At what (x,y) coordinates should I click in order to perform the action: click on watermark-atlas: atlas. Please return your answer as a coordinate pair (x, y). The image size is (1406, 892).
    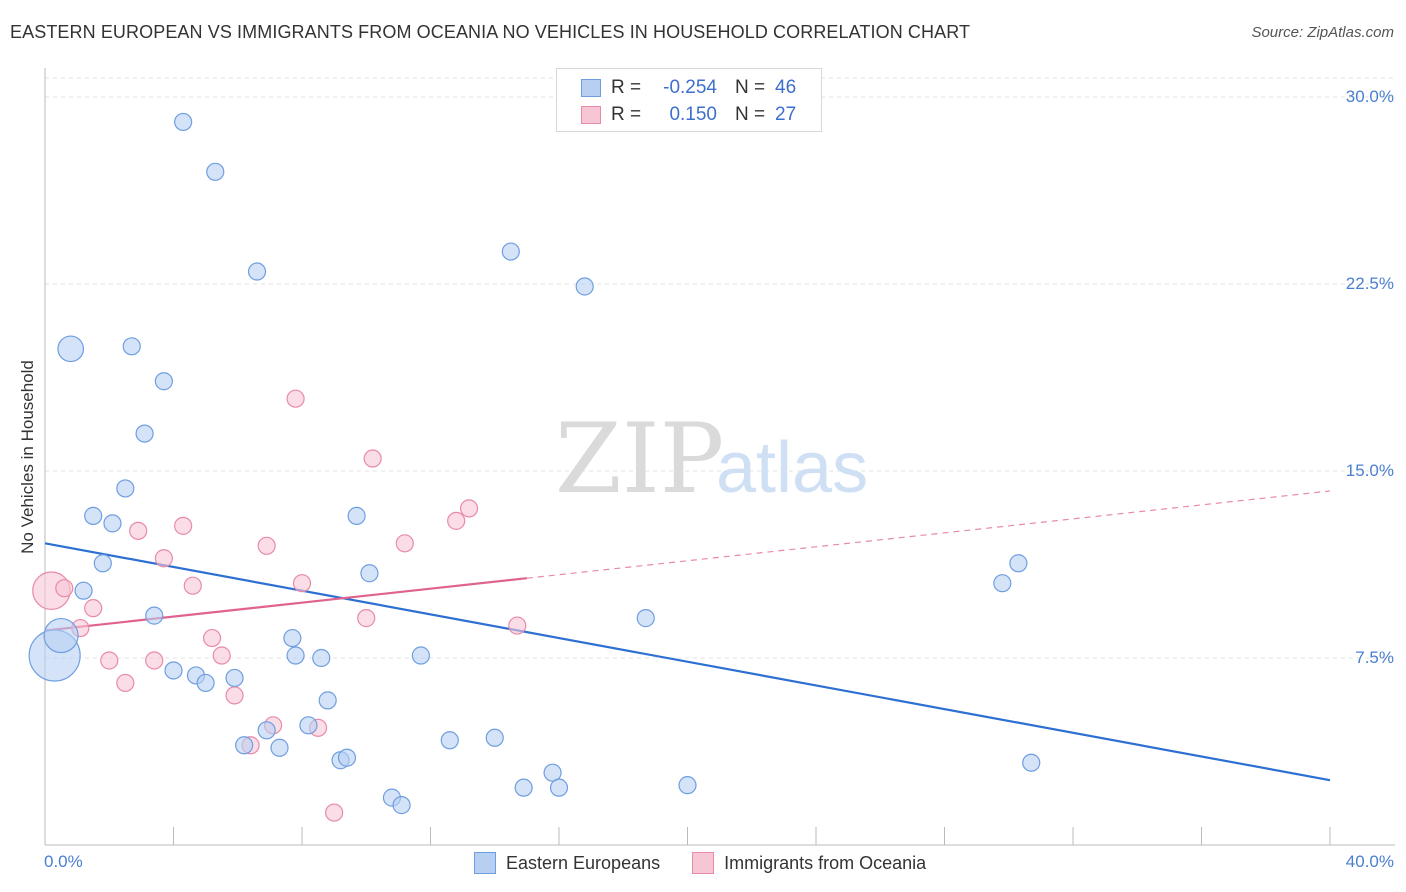
    Looking at the image, I should click on (792, 468).